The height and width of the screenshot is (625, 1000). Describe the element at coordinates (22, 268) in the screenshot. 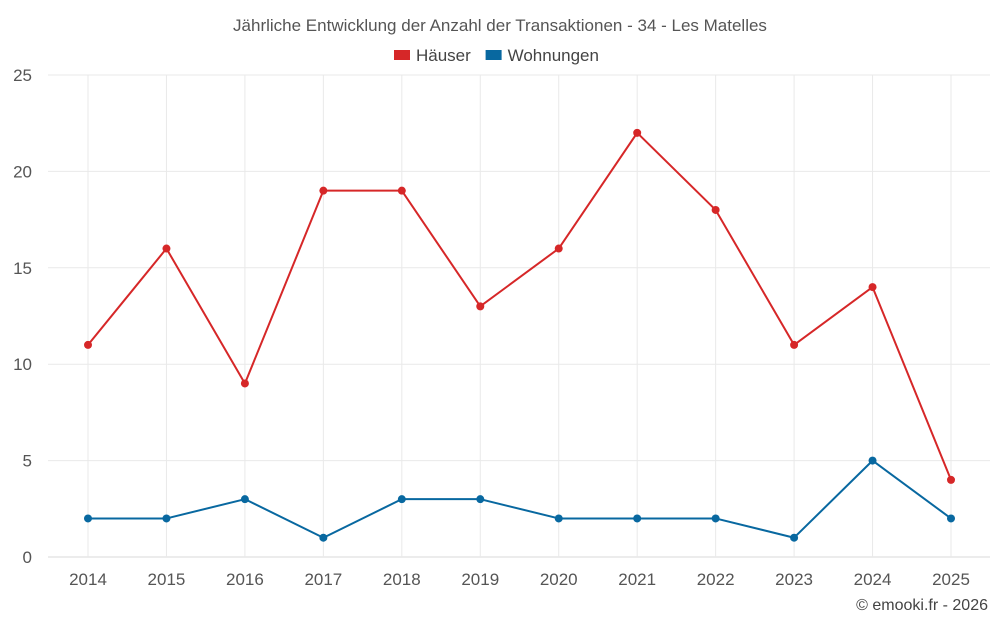

I see `y-tick-label: 15` at that location.